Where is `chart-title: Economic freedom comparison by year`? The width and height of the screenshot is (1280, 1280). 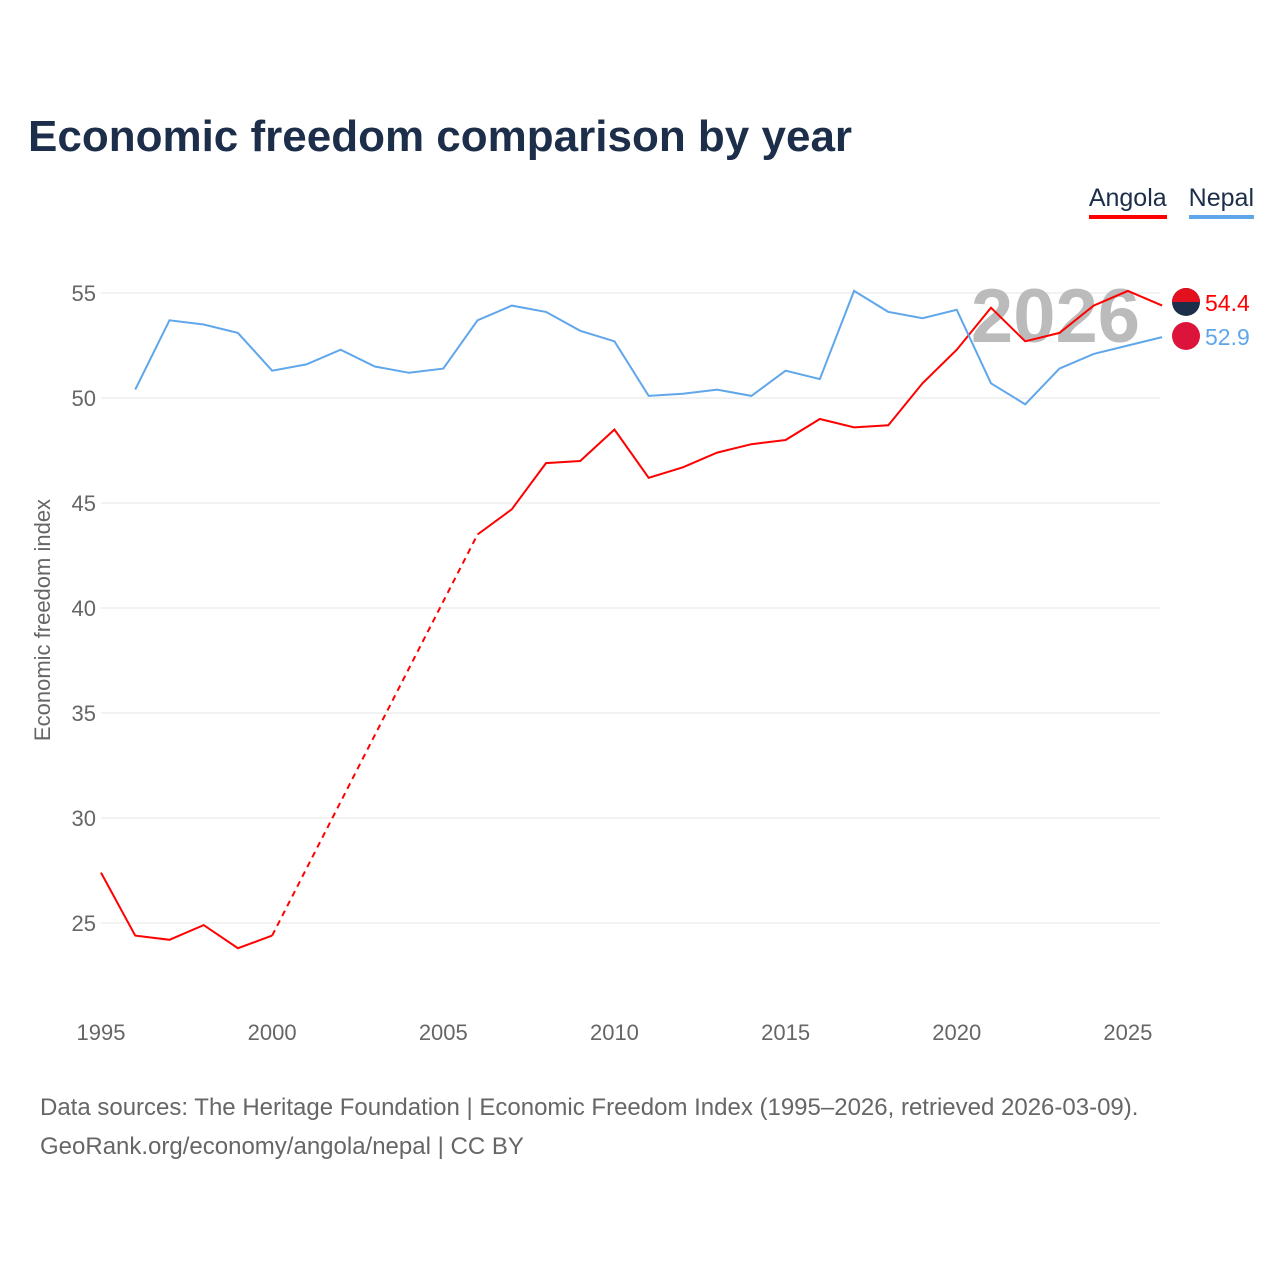
chart-title: Economic freedom comparison by year is located at coordinates (440, 136).